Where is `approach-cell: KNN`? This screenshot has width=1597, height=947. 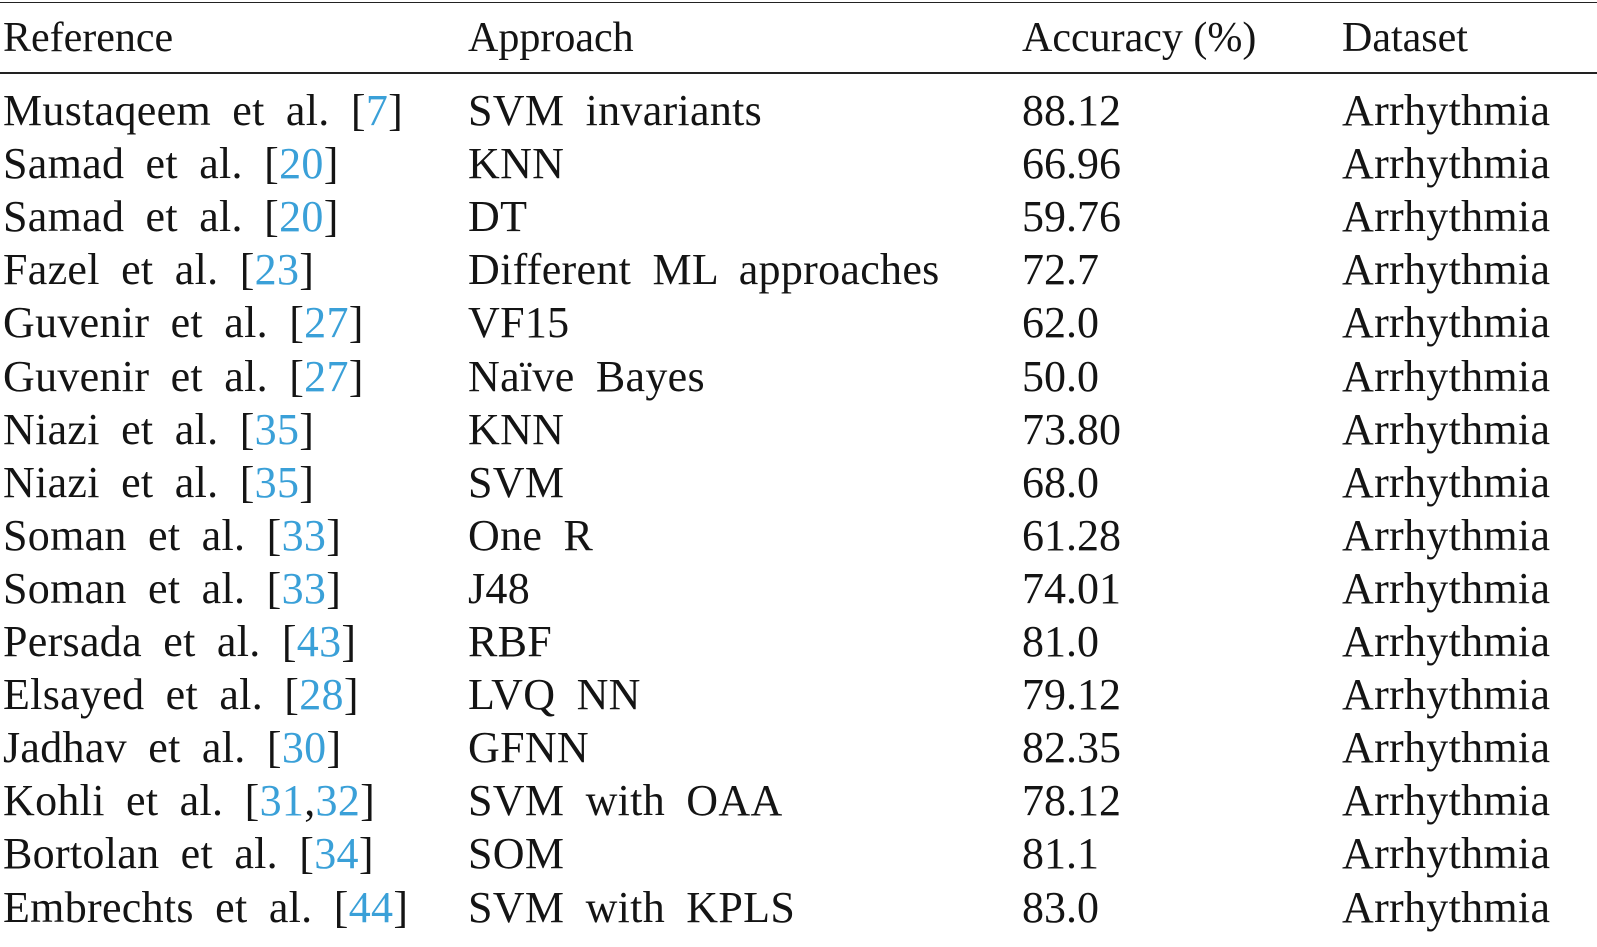 approach-cell: KNN is located at coordinates (516, 429).